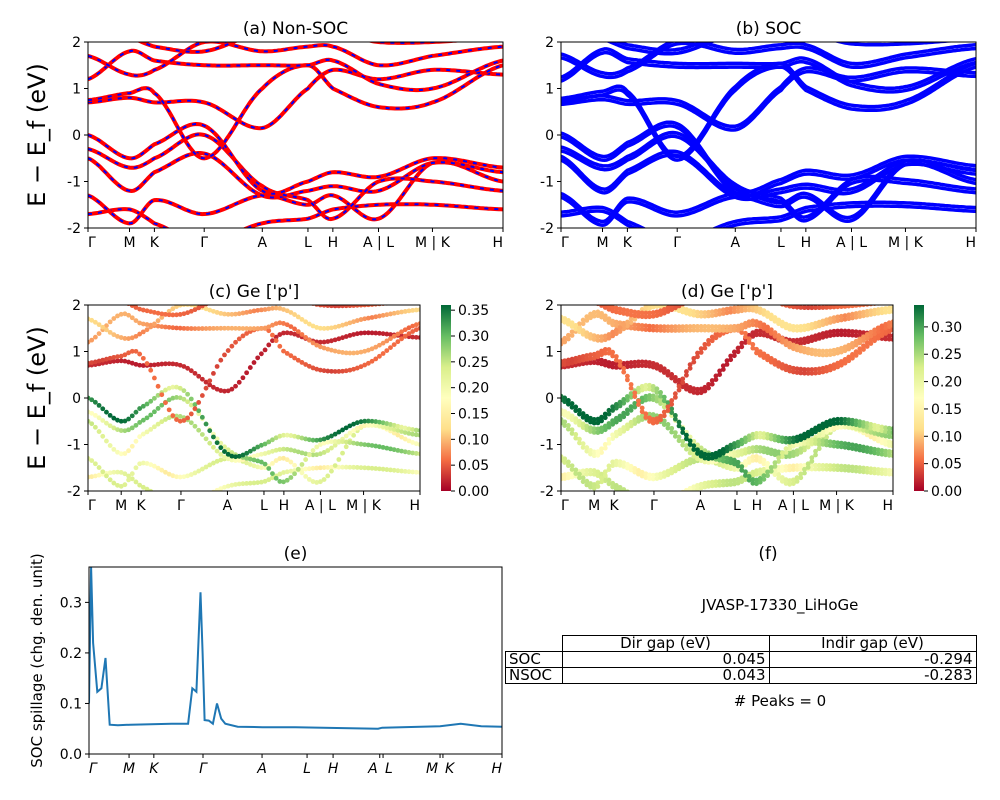  I want to click on colorbar-tick-label: 0.25, so click(946, 355).